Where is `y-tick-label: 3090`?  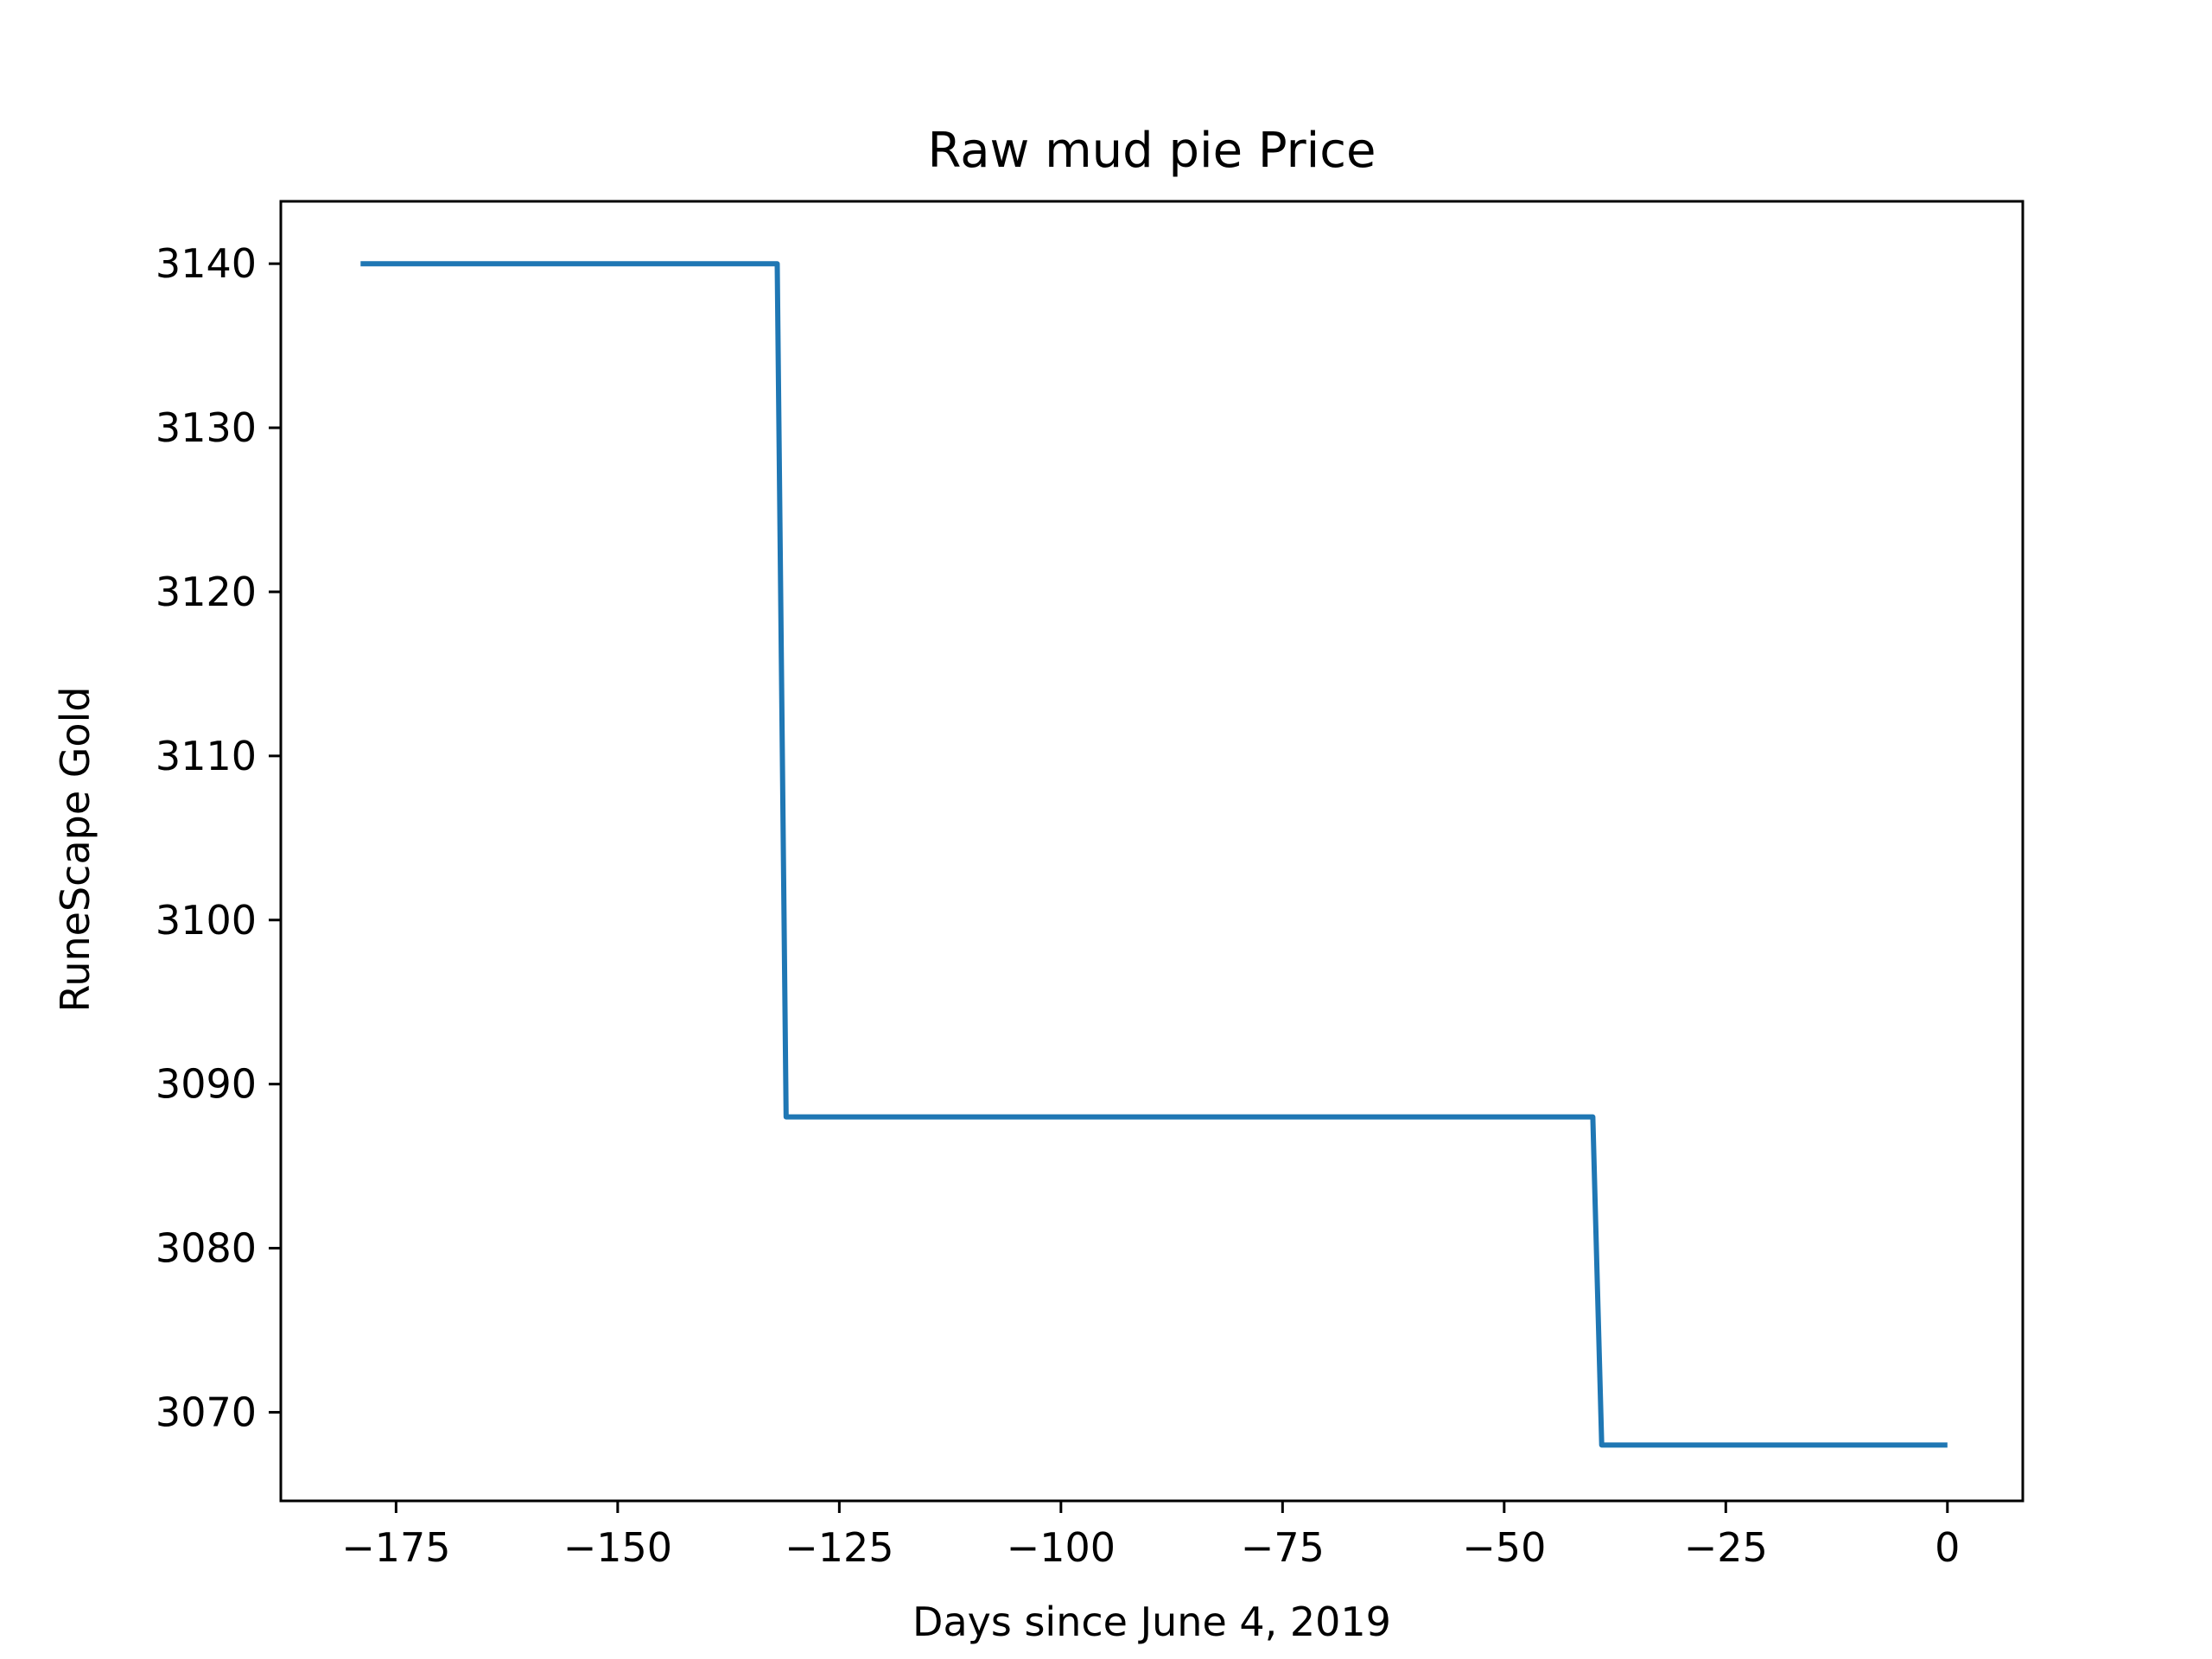
y-tick-label: 3090 is located at coordinates (206, 1084).